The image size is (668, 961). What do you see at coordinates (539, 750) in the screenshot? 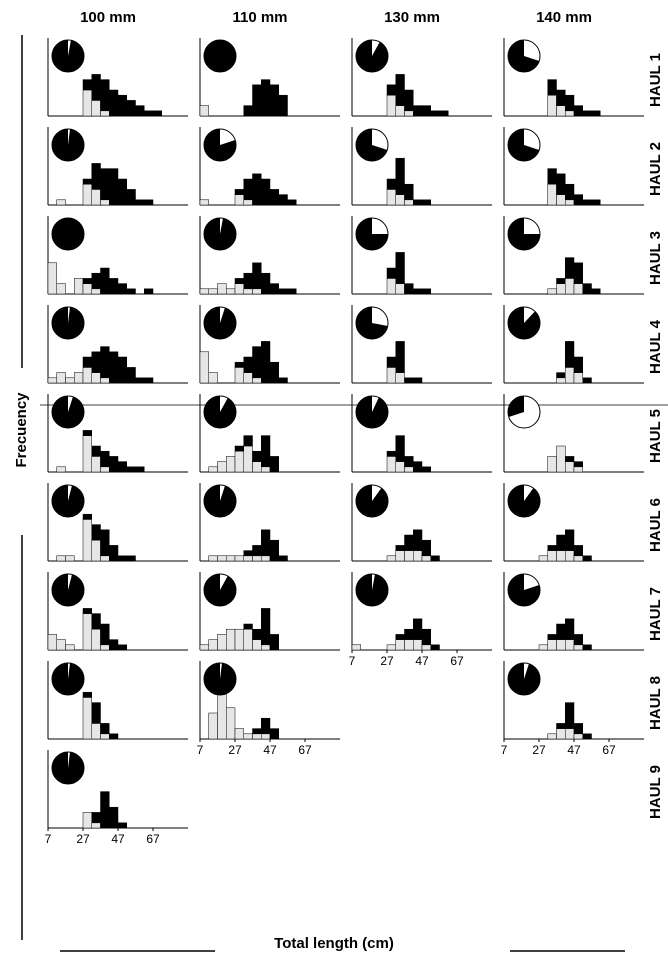
I see `x-tick-label: 27` at bounding box center [539, 750].